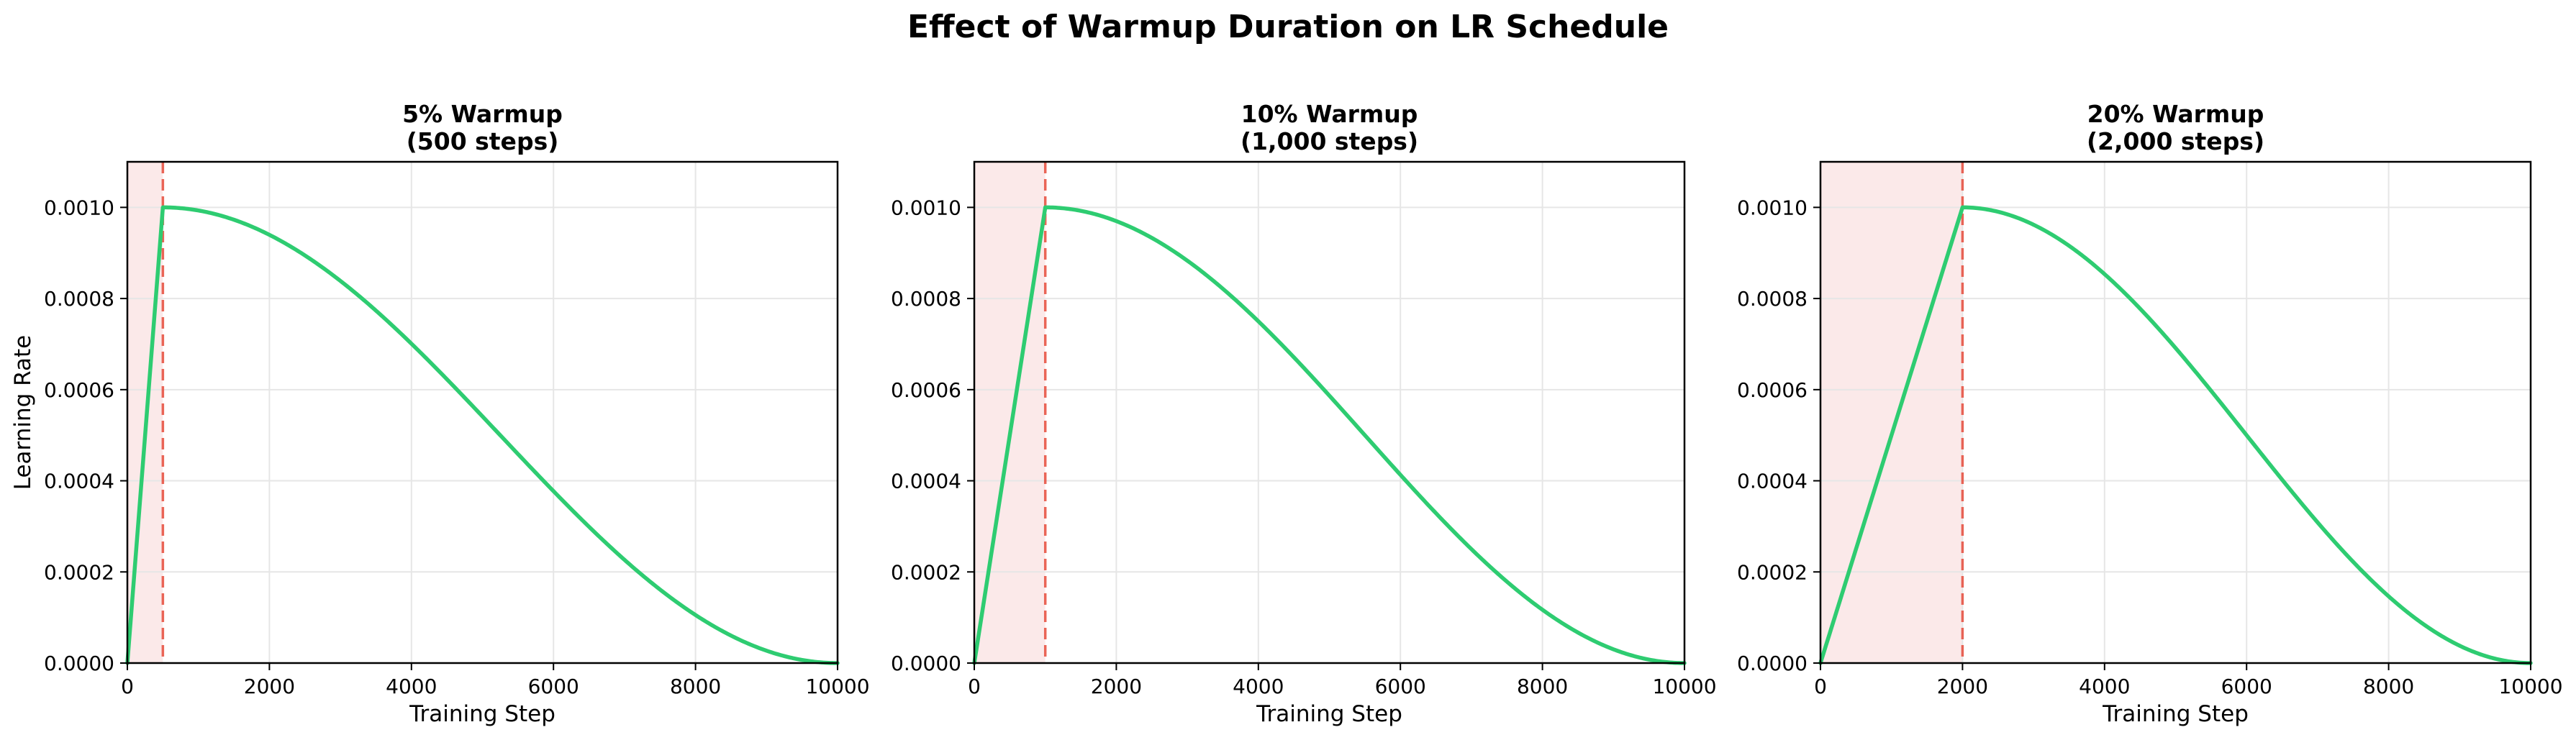  I want to click on y-axis-label: Learning Rate, so click(23, 412).